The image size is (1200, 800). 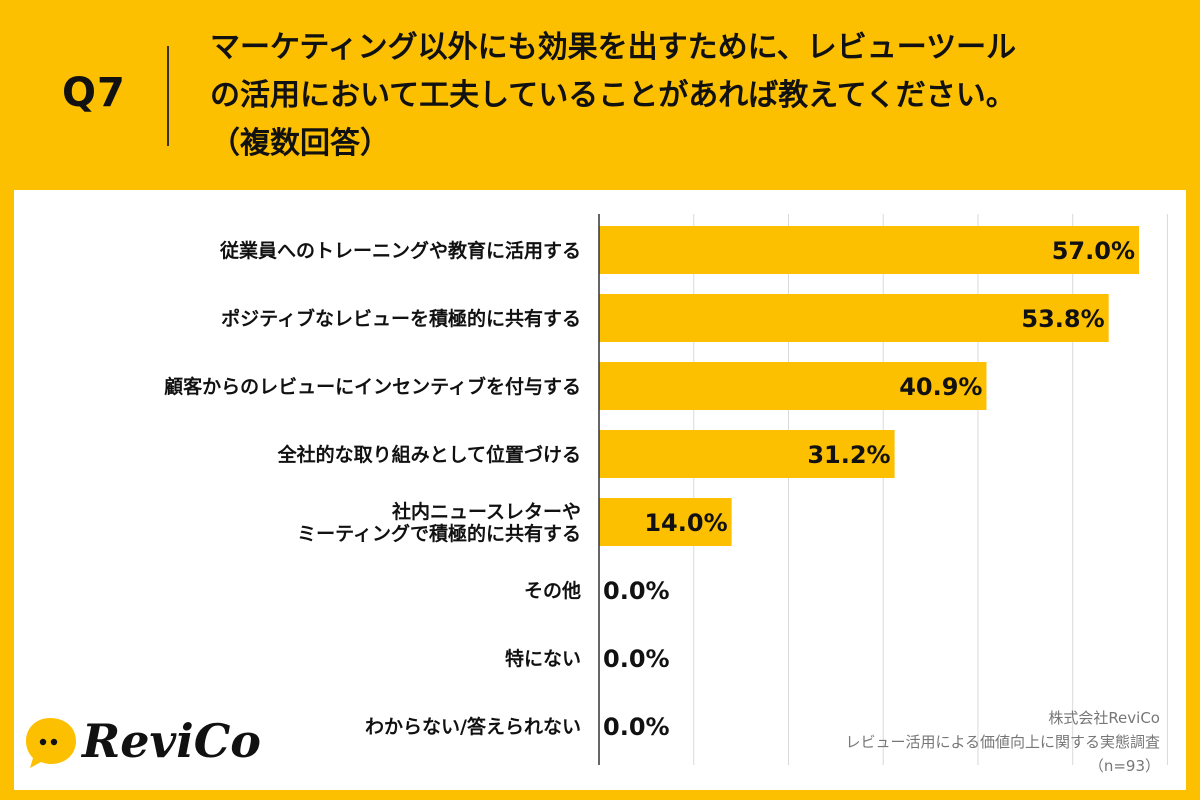 I want to click on value-label-7: 0.0%, so click(x=636, y=659).